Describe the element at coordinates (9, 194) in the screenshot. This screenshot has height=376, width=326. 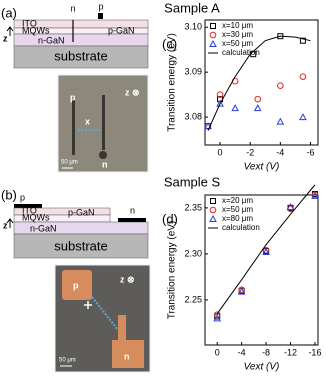
I see `panel-label: (b)` at that location.